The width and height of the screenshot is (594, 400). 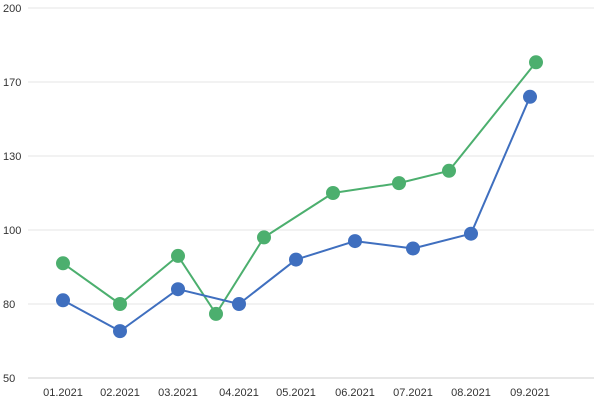 What do you see at coordinates (239, 393) in the screenshot?
I see `x-tick-label: 04.2021` at bounding box center [239, 393].